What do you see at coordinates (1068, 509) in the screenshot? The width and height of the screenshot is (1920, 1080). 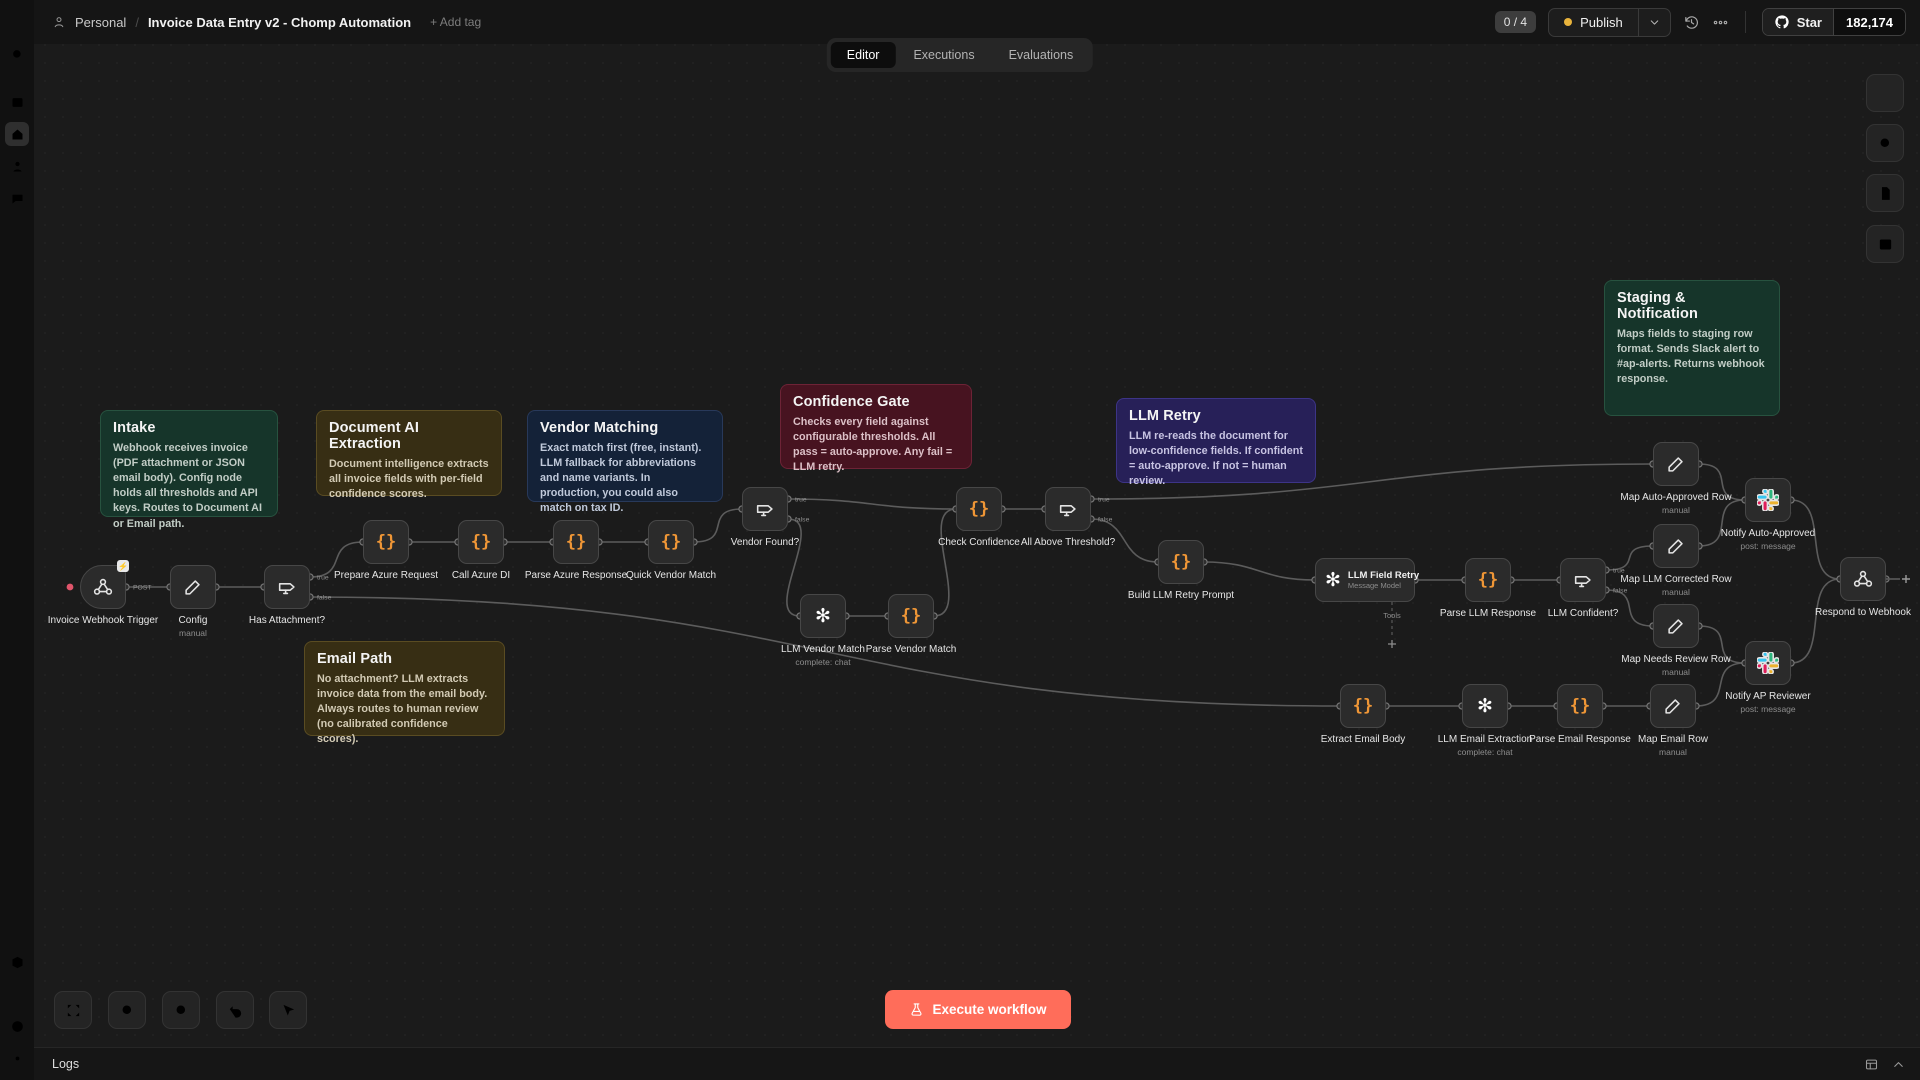 I see `node-all-above` at bounding box center [1068, 509].